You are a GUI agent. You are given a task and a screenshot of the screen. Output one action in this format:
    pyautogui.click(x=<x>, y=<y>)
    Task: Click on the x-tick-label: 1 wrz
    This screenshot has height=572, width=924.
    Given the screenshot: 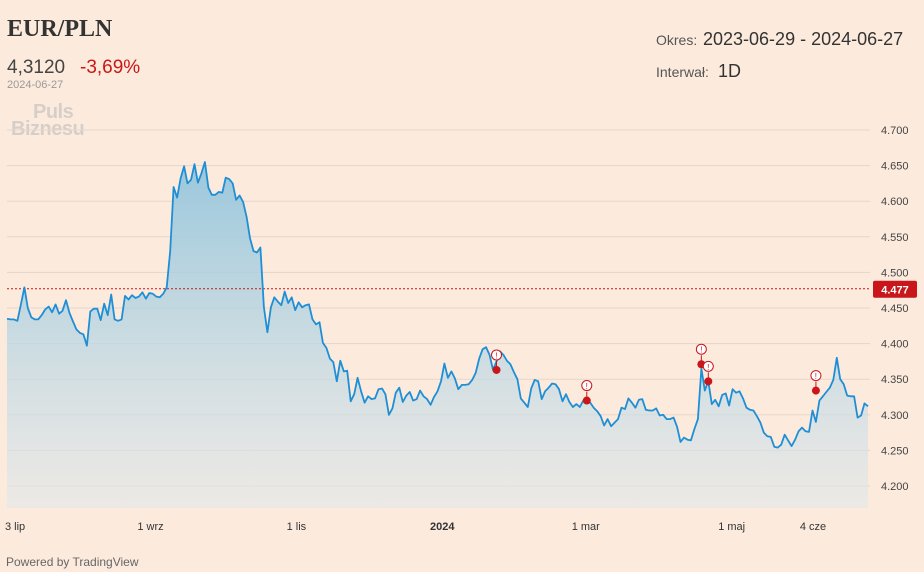 What is the action you would take?
    pyautogui.click(x=150, y=527)
    